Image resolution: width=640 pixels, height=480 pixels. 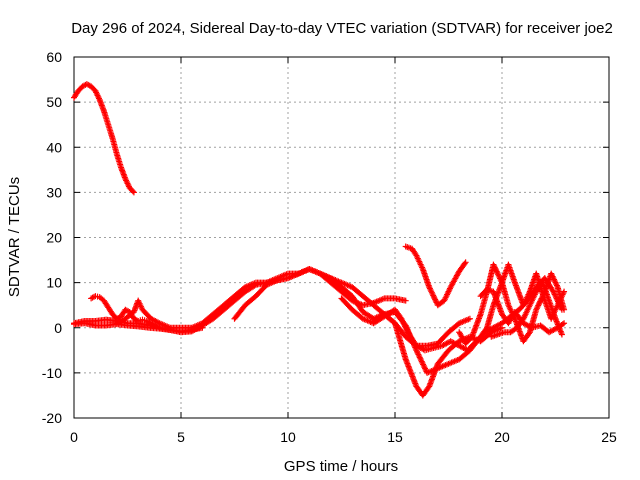 I want to click on y-tick-label: 20, so click(x=54, y=238).